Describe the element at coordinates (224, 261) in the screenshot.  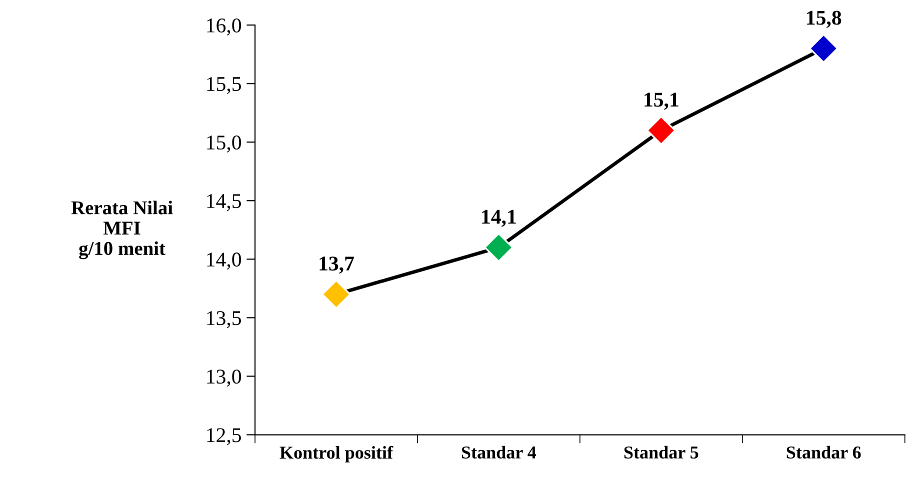
I see `y-tick-label: 14,0` at that location.